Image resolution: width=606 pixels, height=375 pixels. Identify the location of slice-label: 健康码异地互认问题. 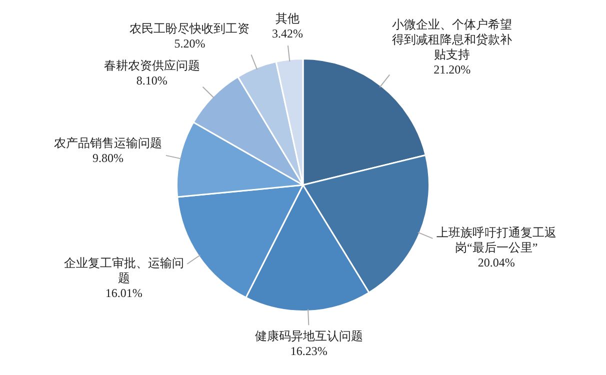
(308, 335).